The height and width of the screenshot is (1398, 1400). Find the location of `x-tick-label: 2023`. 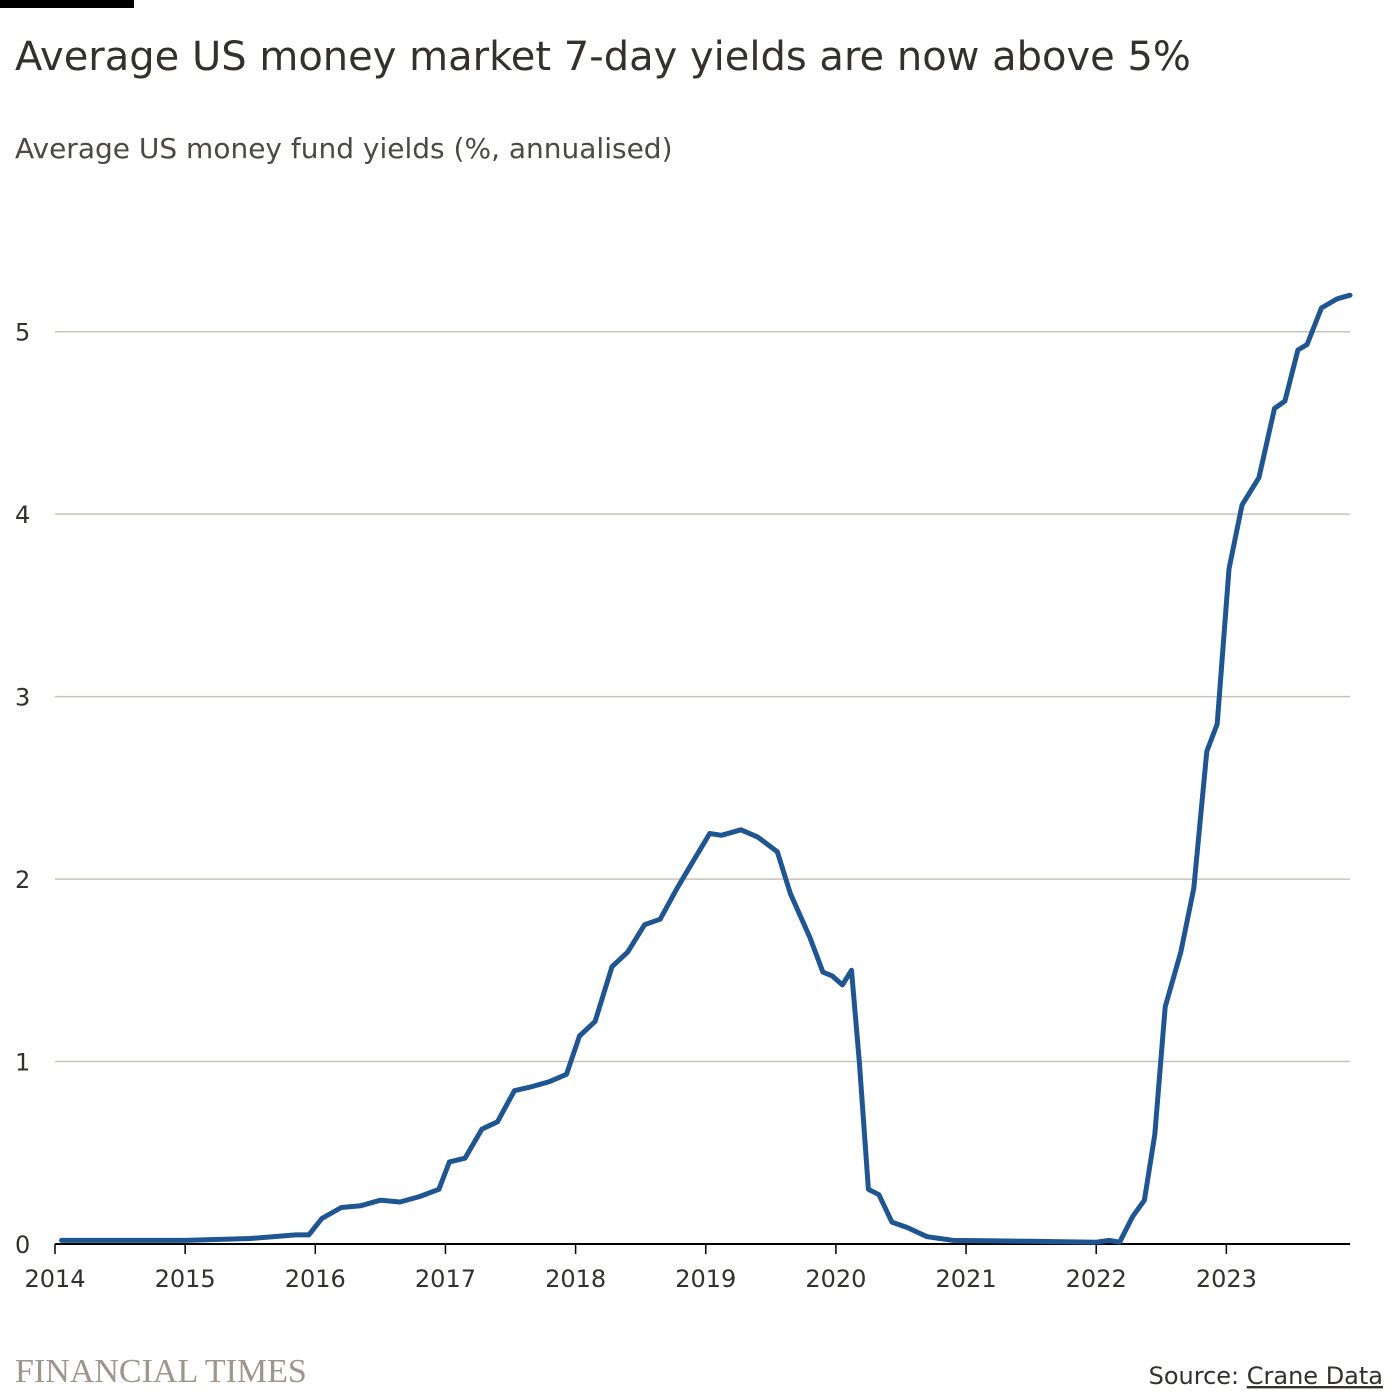

x-tick-label: 2023 is located at coordinates (1226, 1279).